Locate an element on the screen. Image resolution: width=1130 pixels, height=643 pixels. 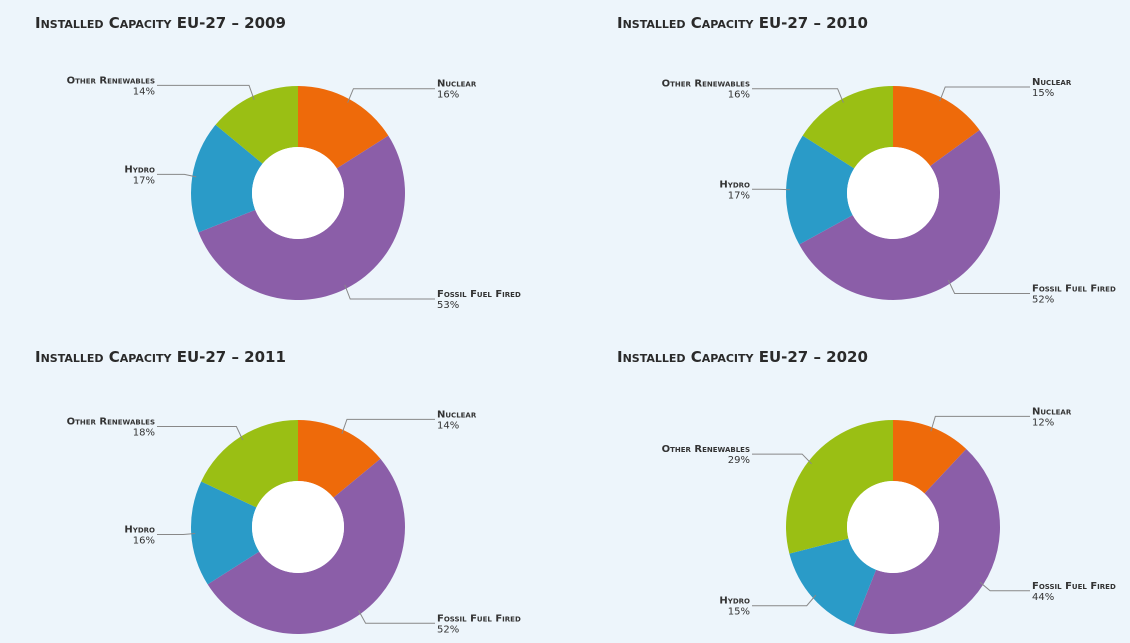
slice-value: 18% is located at coordinates (144, 433).